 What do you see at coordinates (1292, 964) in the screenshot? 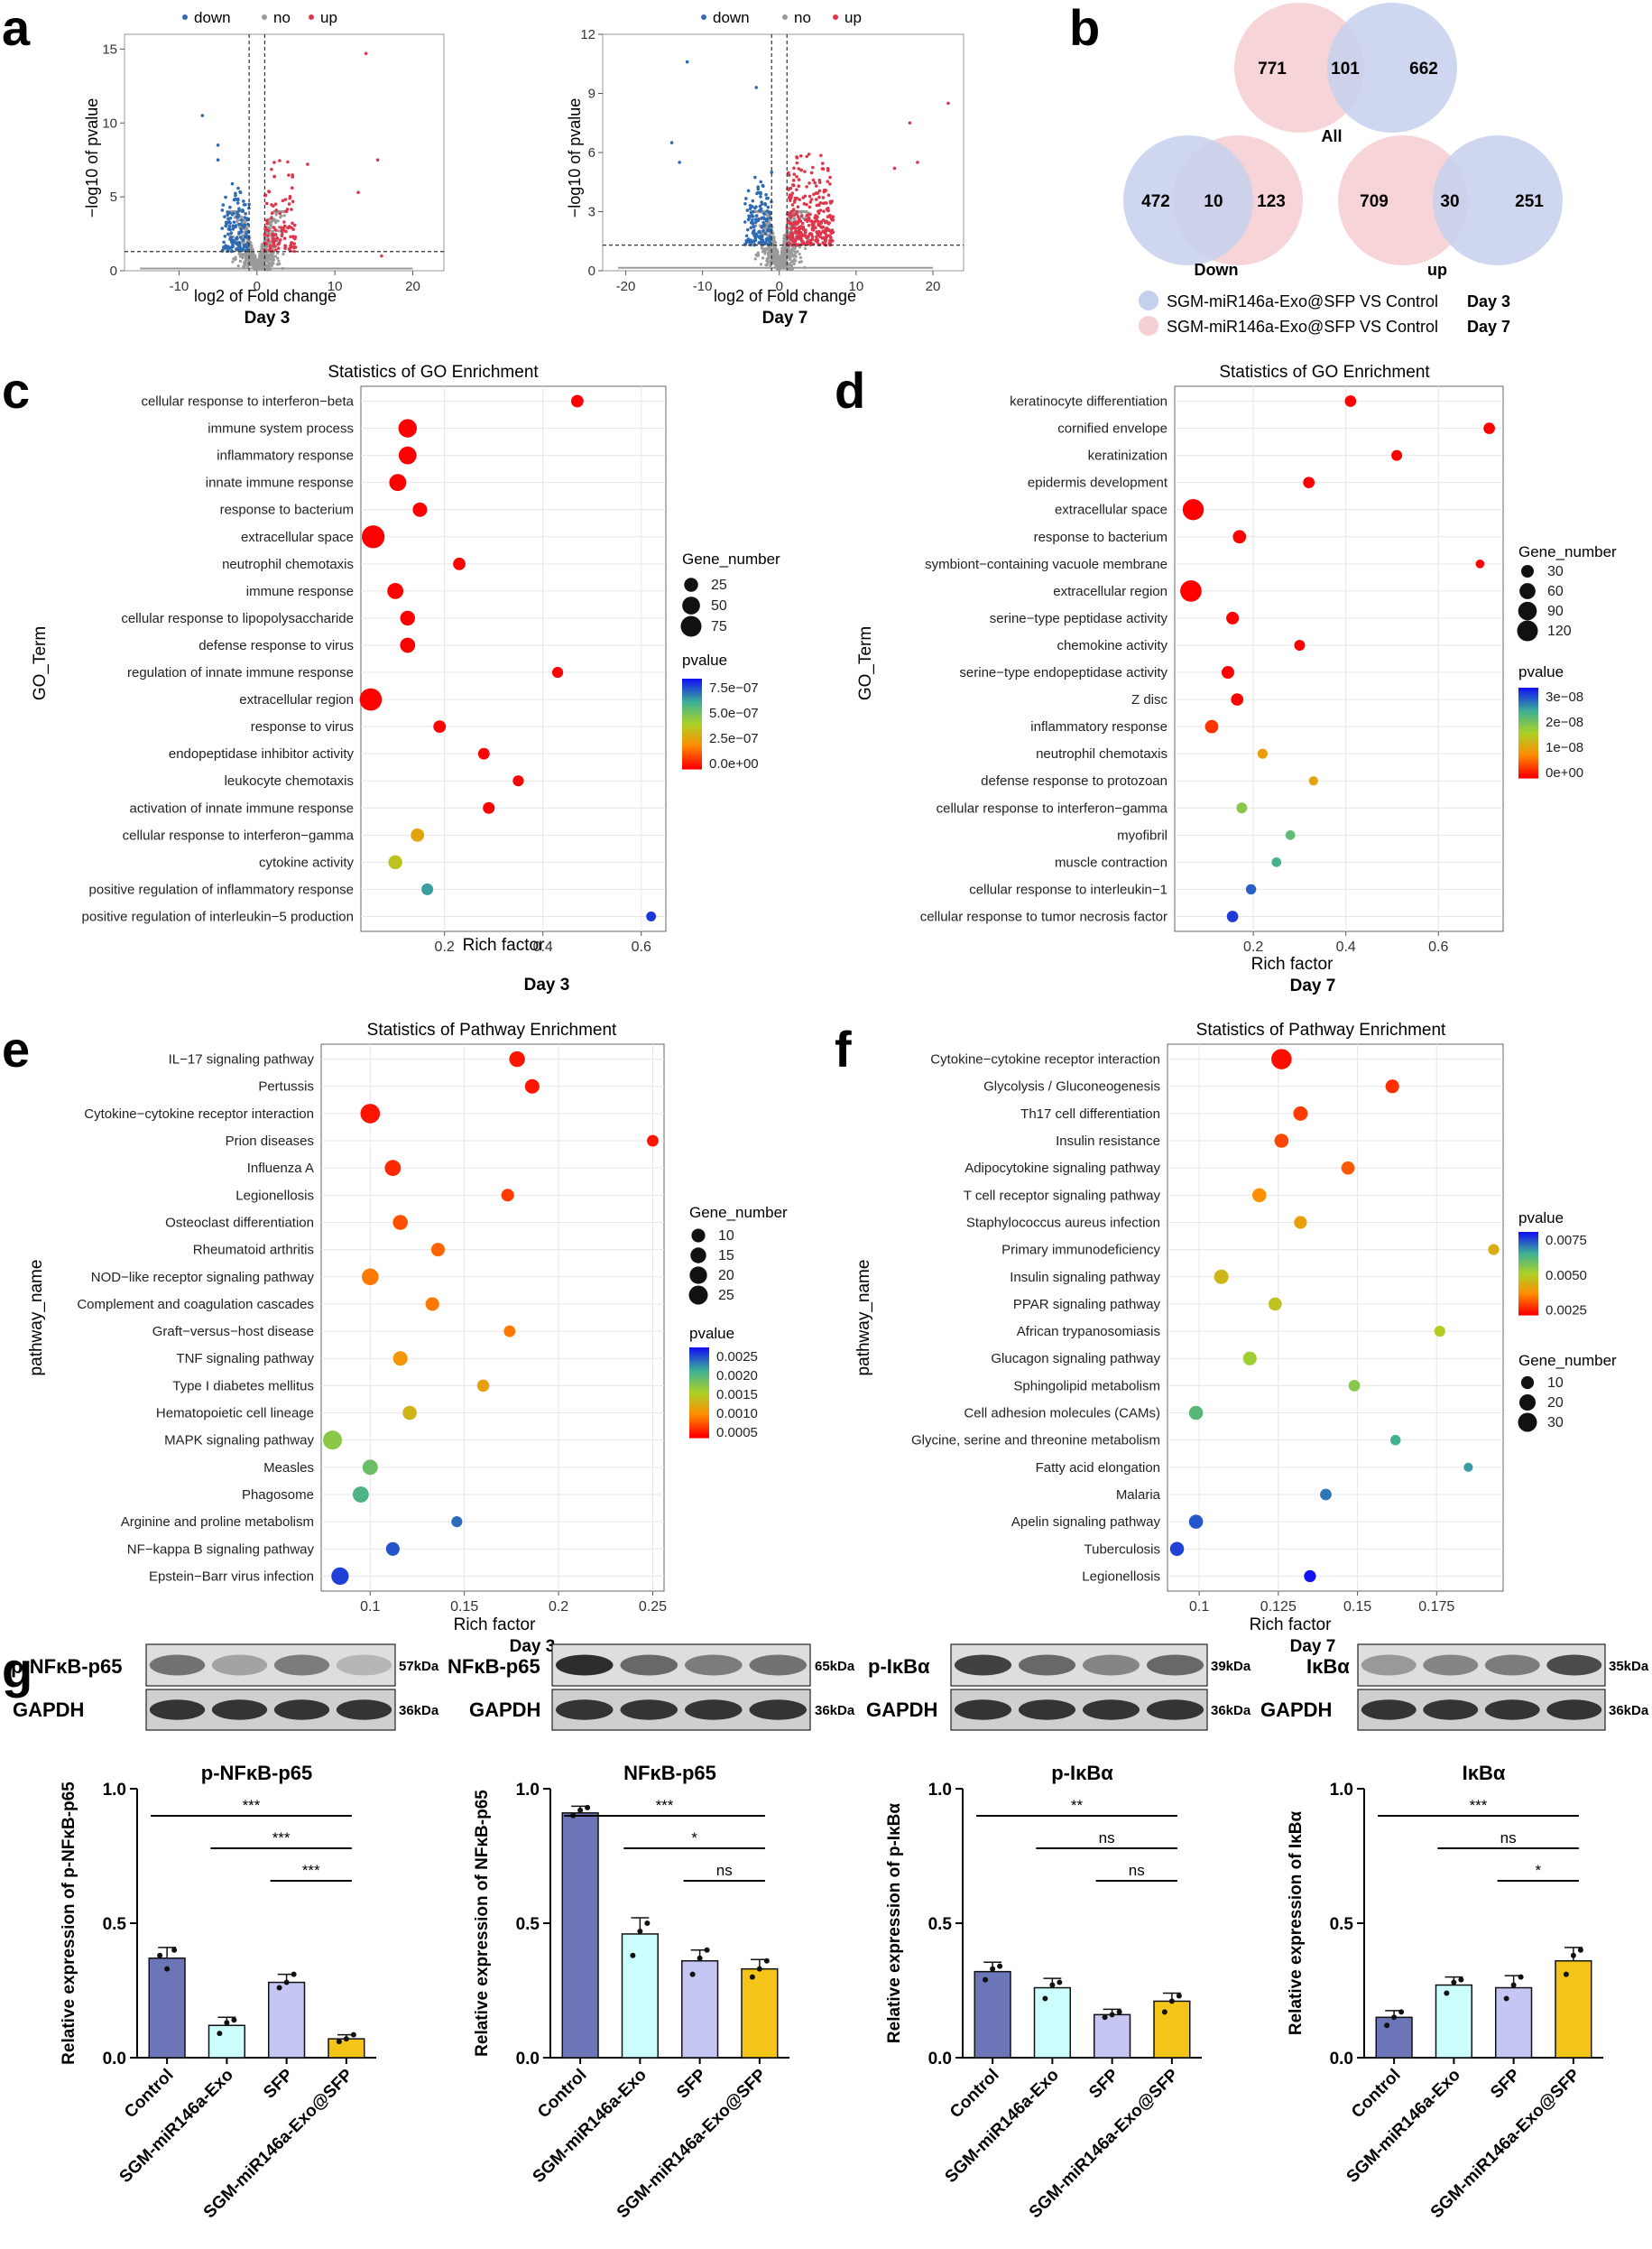
I see `go-xlabel-d: Rich factor` at bounding box center [1292, 964].